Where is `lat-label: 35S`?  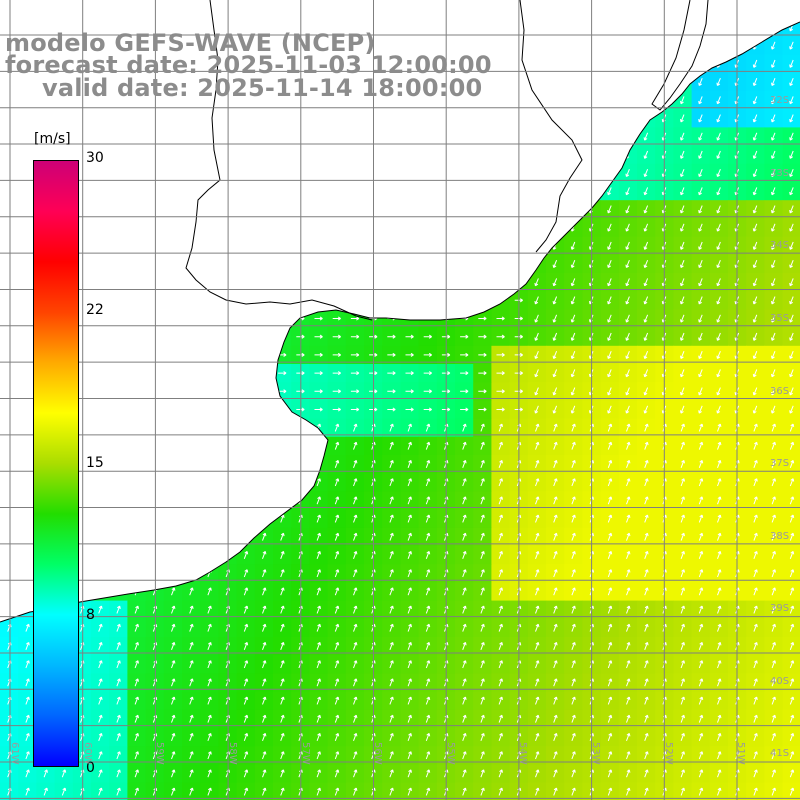
lat-label: 35S is located at coordinates (780, 318).